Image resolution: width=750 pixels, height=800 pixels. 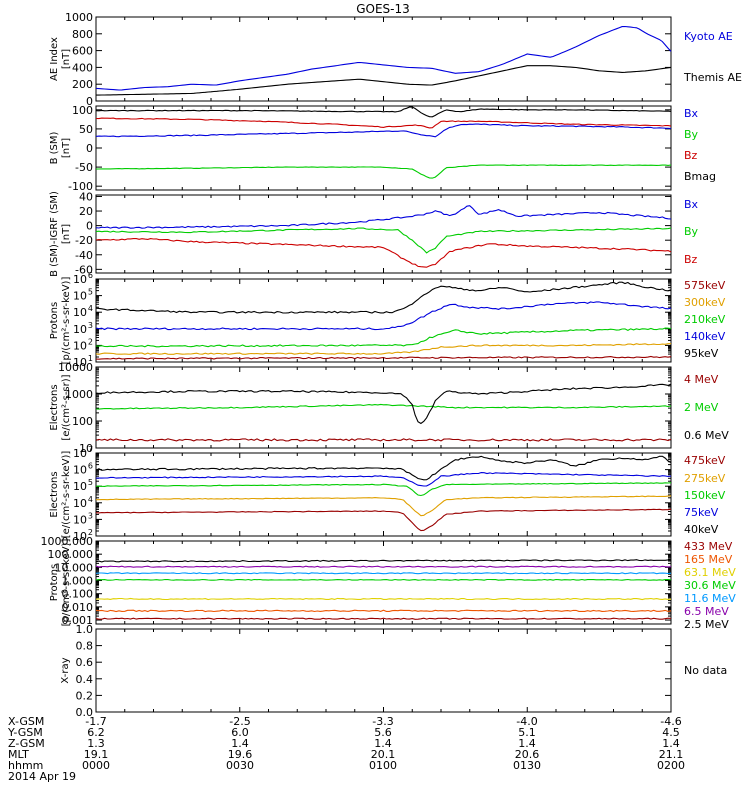 What do you see at coordinates (240, 732) in the screenshot?
I see `footer-value: 6.0` at bounding box center [240, 732].